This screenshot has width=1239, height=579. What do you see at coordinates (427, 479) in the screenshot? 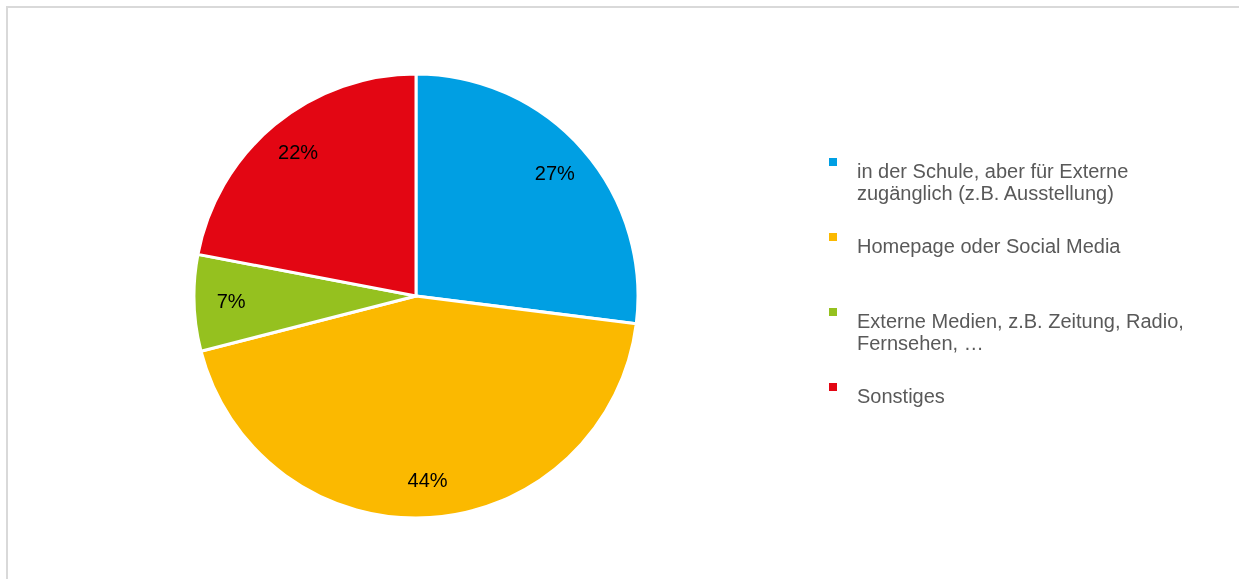
I see `data-label: 44%` at bounding box center [427, 479].